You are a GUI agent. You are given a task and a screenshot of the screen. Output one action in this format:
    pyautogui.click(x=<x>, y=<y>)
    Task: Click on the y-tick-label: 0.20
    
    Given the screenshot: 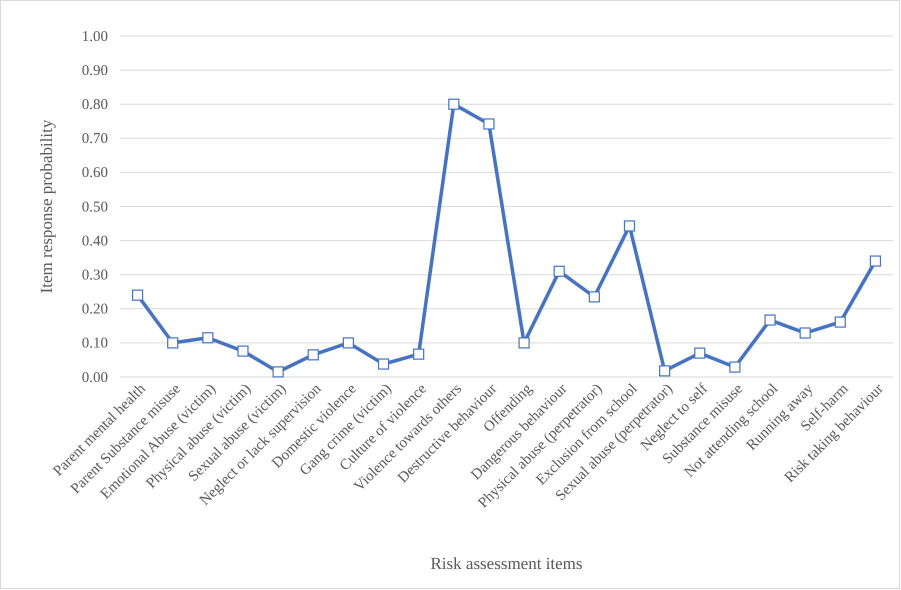 What is the action you would take?
    pyautogui.click(x=95, y=310)
    